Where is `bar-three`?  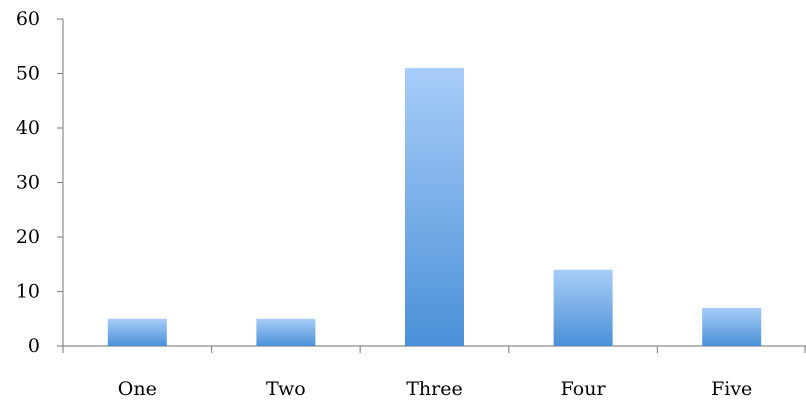
bar-three is located at coordinates (434, 207).